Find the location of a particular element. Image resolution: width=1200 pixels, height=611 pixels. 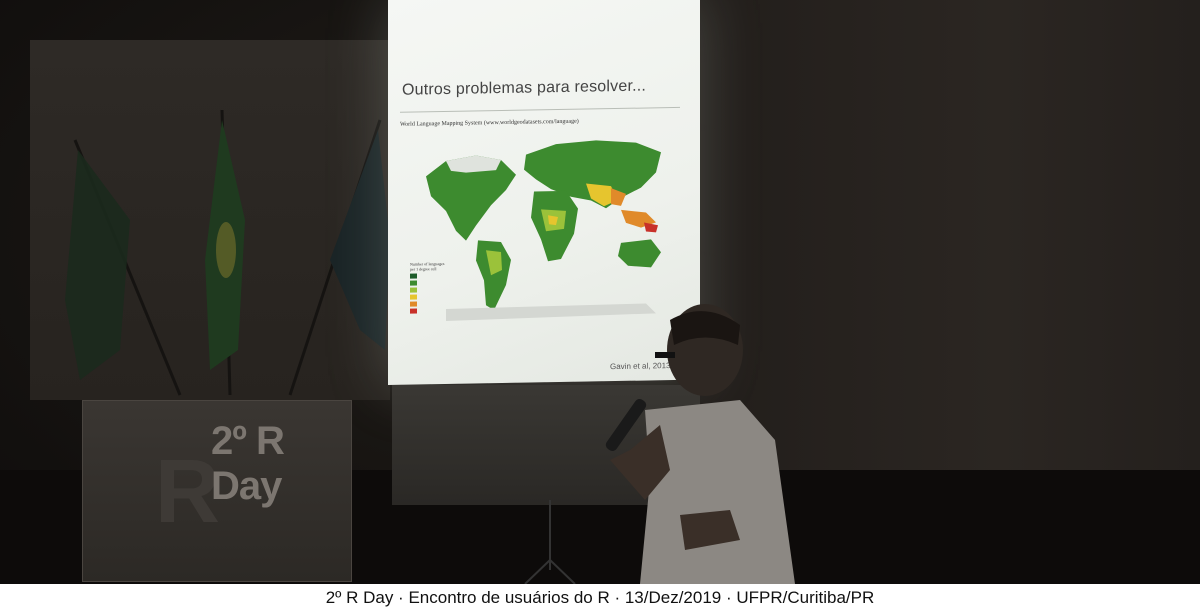

r-logo: R is located at coordinates (187, 492).